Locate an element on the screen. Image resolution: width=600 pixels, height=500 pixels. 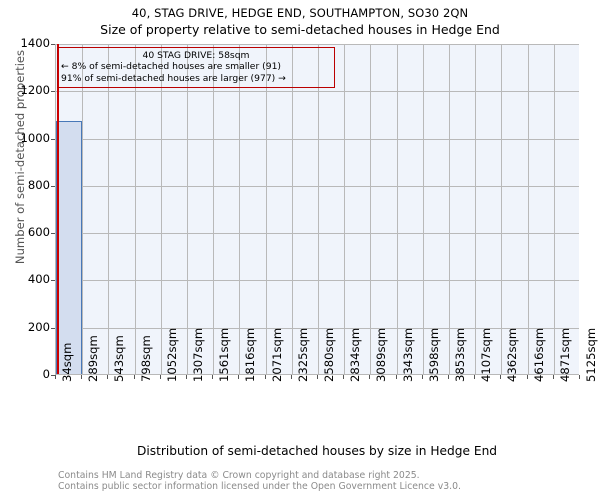
y-axis-tick-label: 400 is located at coordinates (38, 279).